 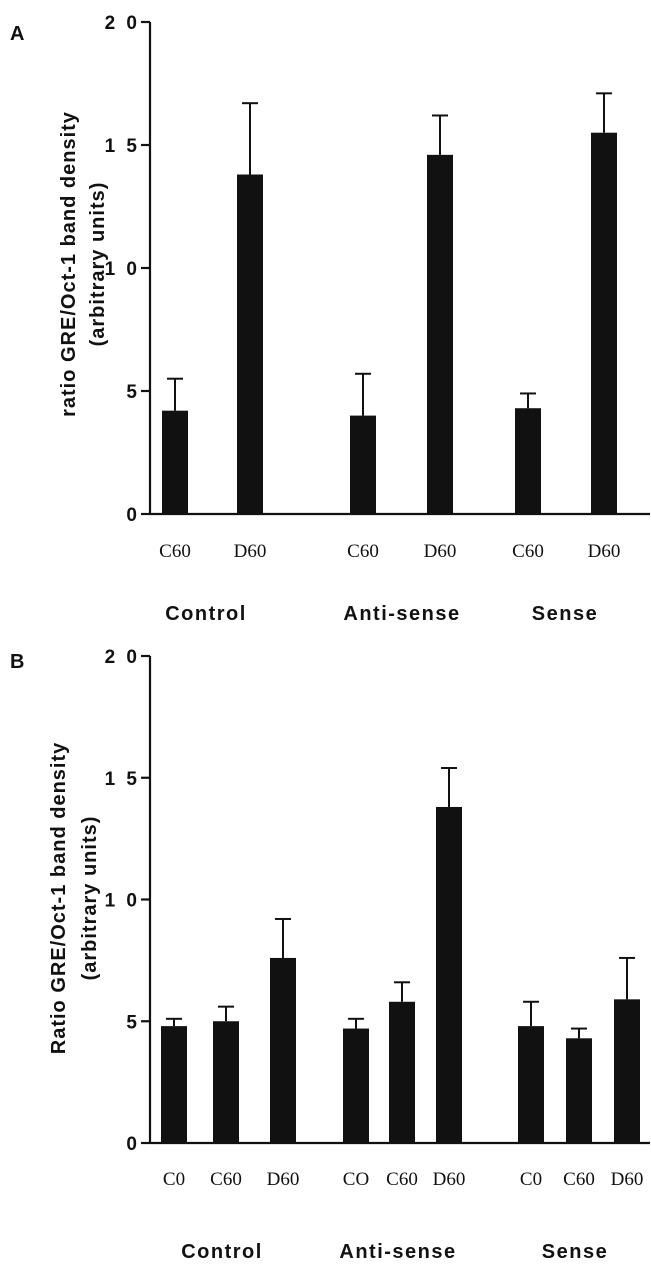 I want to click on panel-a-group-label-3: Sense, so click(x=565, y=614).